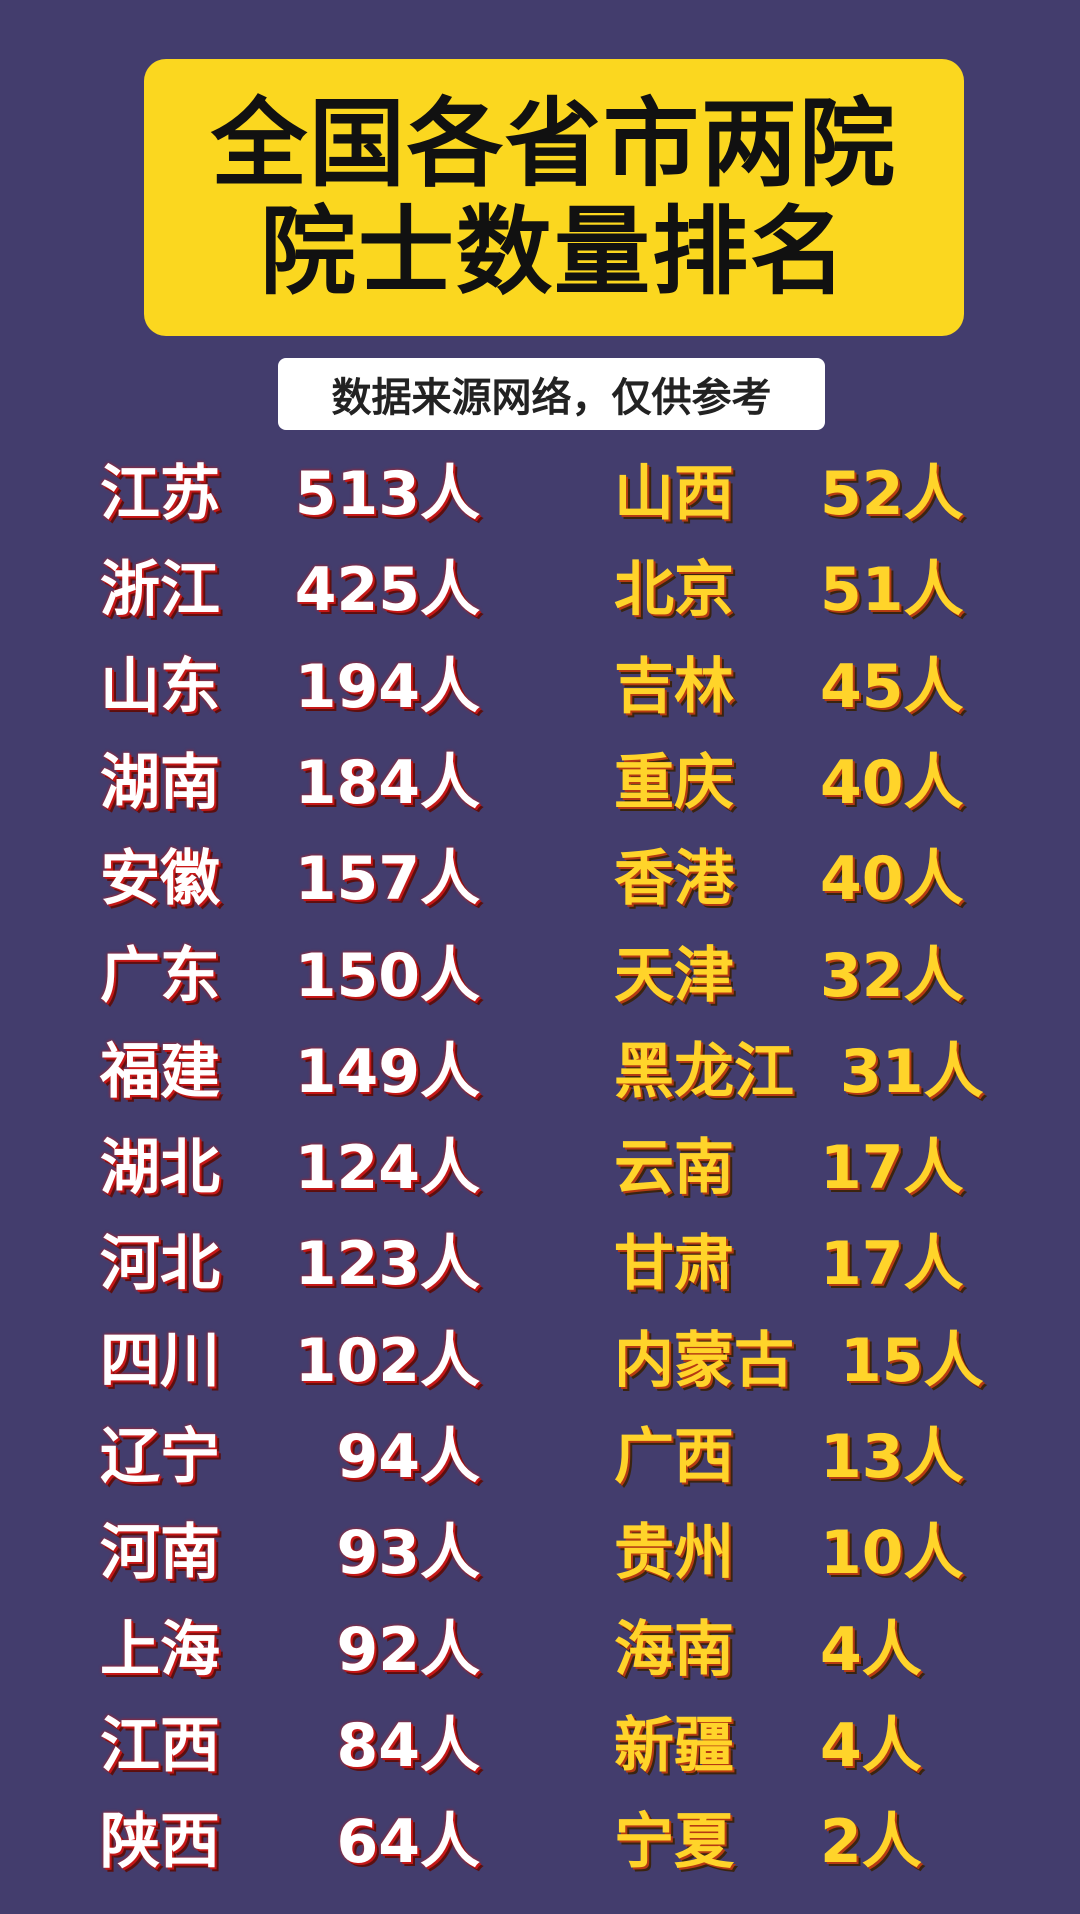 This screenshot has width=1080, height=1914. Describe the element at coordinates (674, 686) in the screenshot. I see `province-name: 吉林` at that location.